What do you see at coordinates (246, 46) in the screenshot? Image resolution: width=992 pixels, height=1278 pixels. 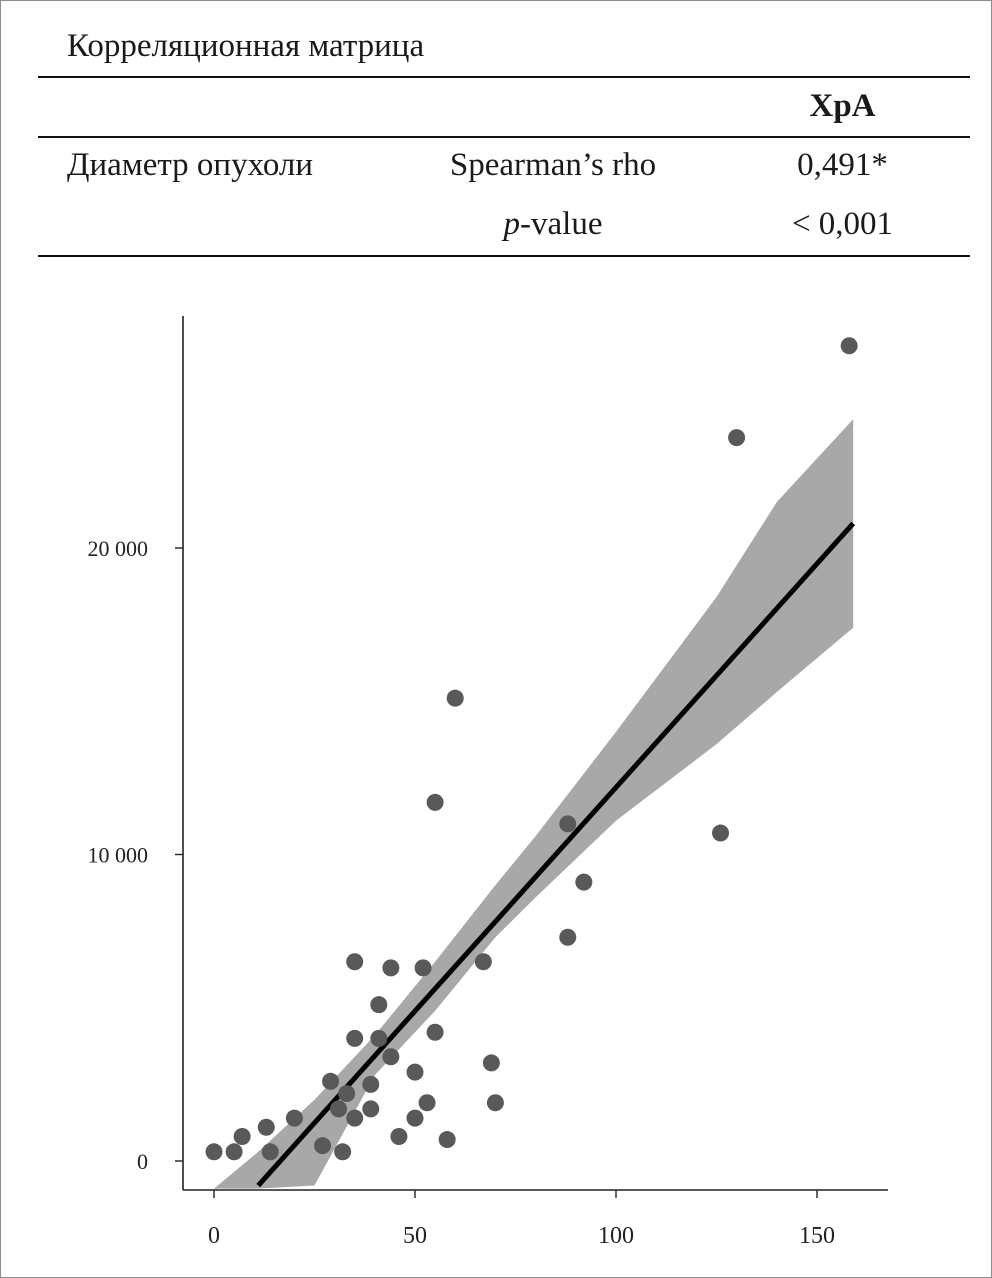 I see `table-title: Корреляционная матрица` at bounding box center [246, 46].